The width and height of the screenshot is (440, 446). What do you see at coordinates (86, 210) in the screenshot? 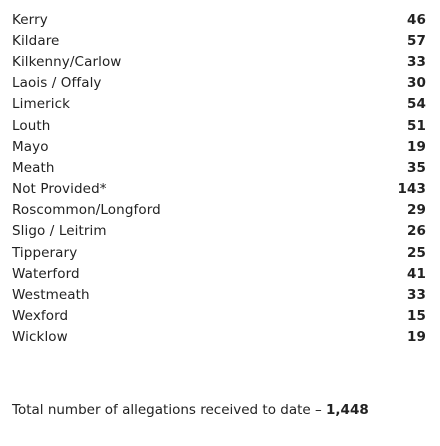
I see `county-name: Roscommon/Longford` at bounding box center [86, 210].